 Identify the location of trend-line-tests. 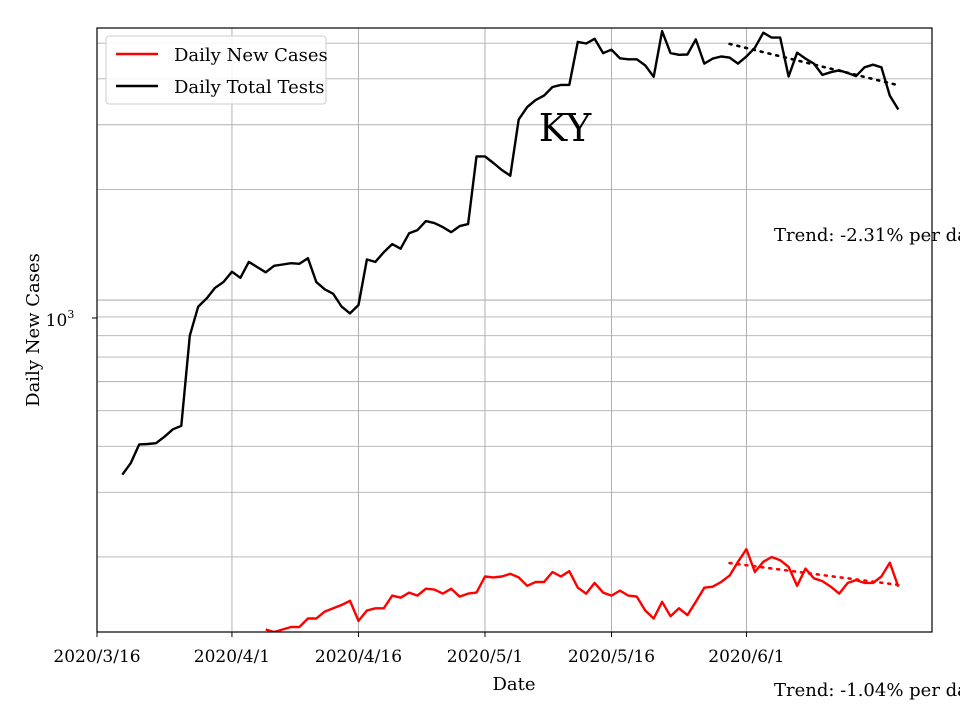
(814, 64).